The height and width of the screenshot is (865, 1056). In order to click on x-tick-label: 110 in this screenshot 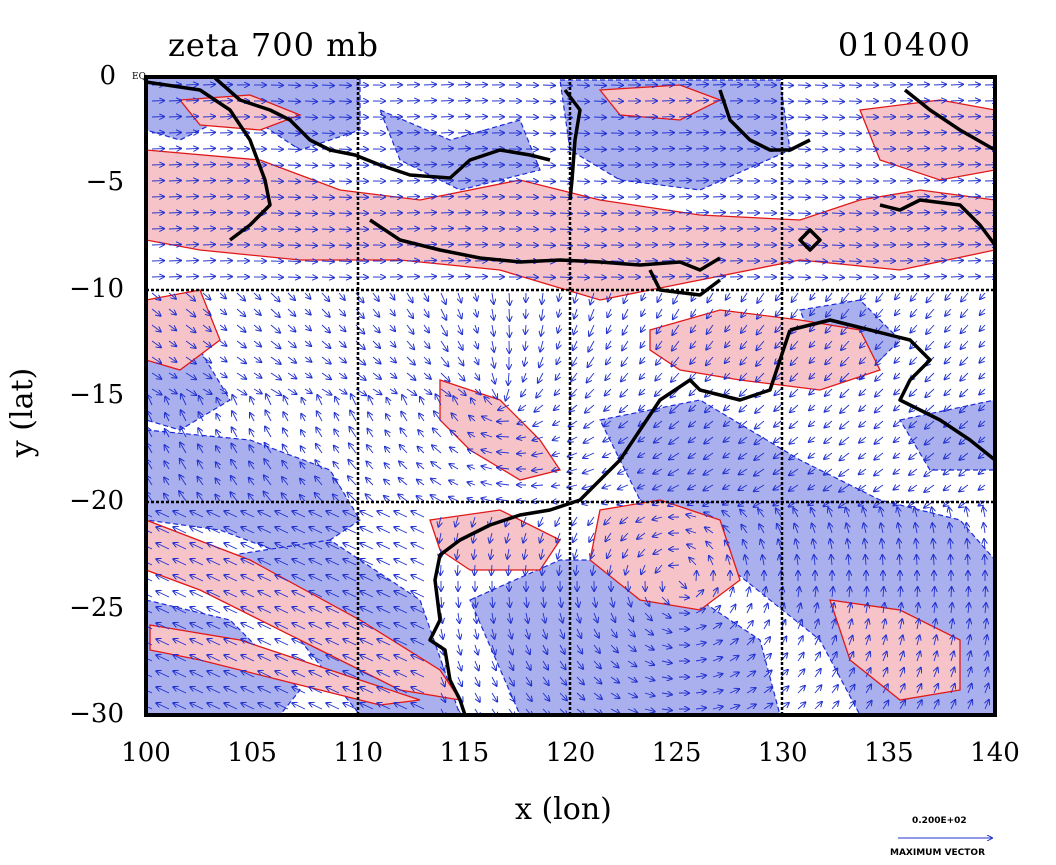, I will do `click(358, 753)`.